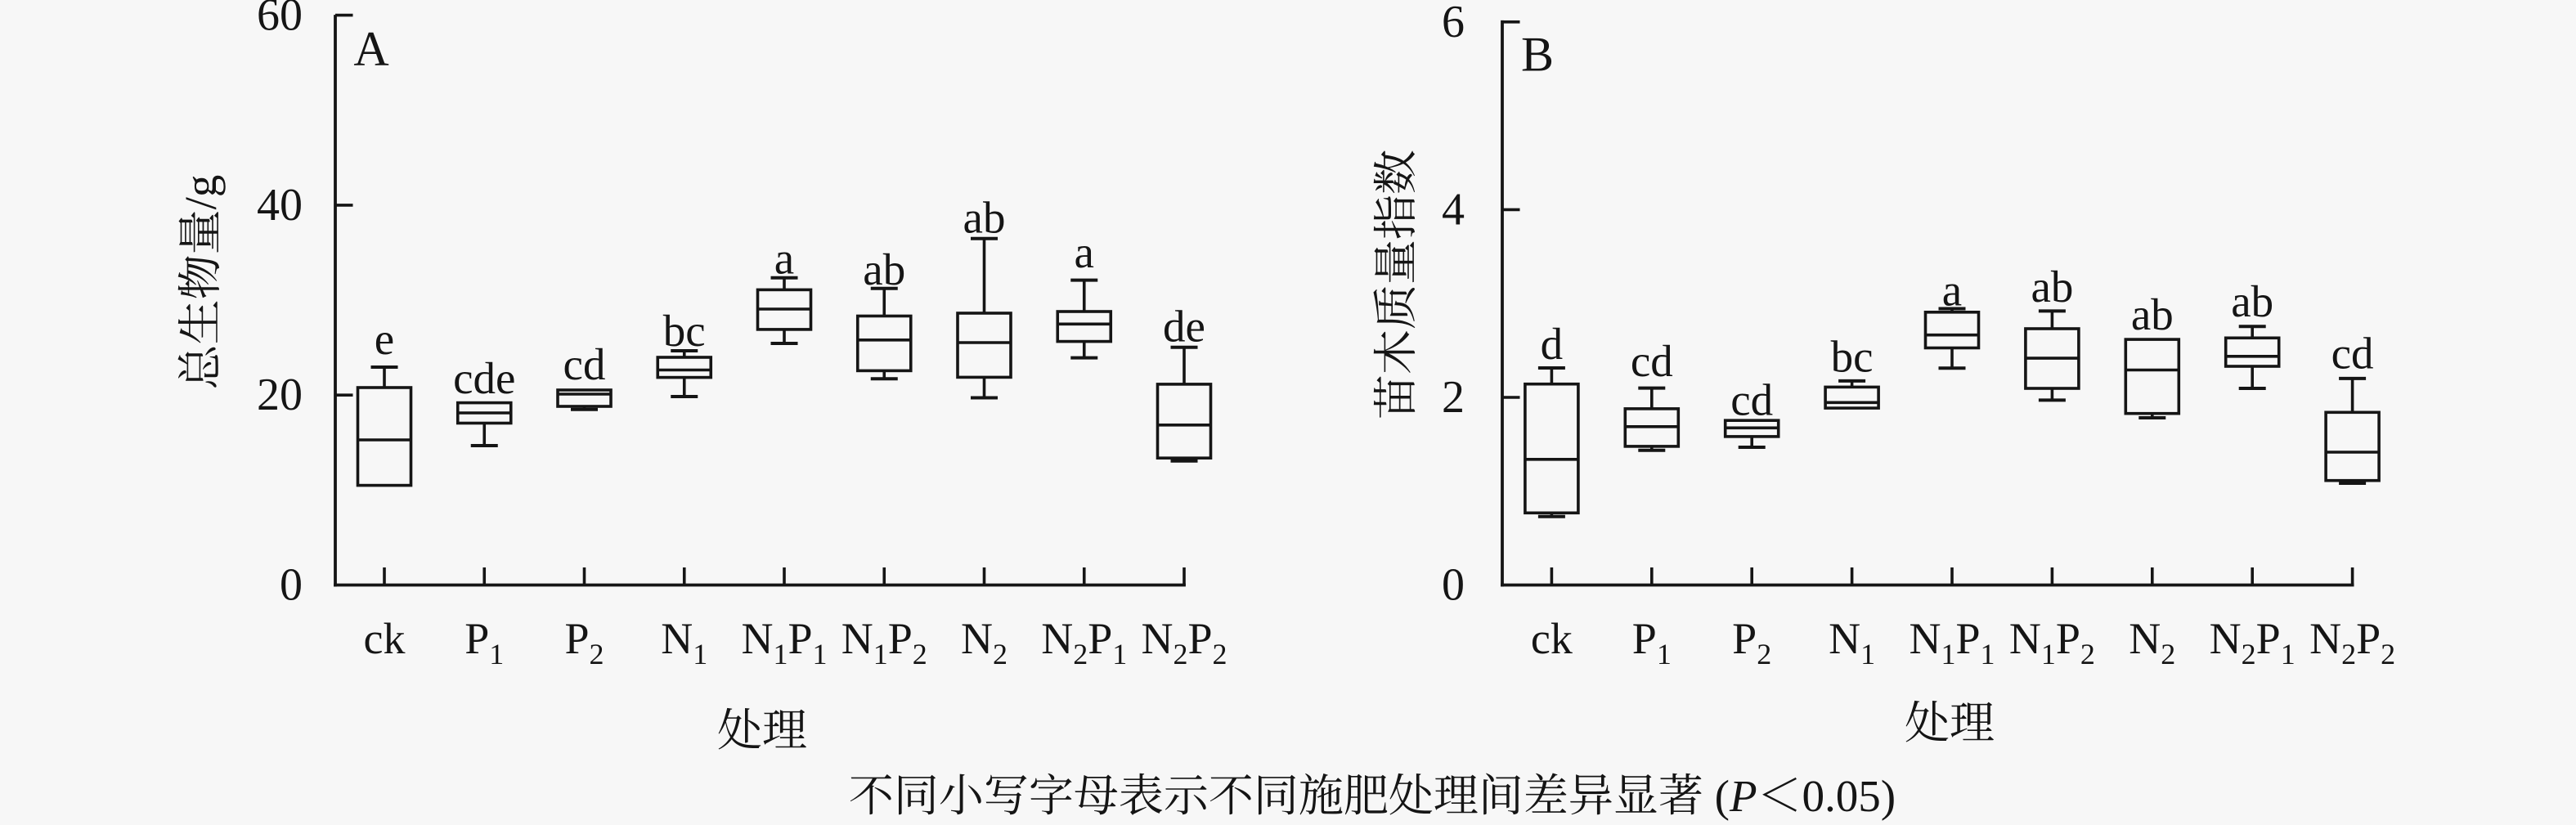 The image size is (2576, 825). I want to click on svg-text: 60, so click(280, 20).